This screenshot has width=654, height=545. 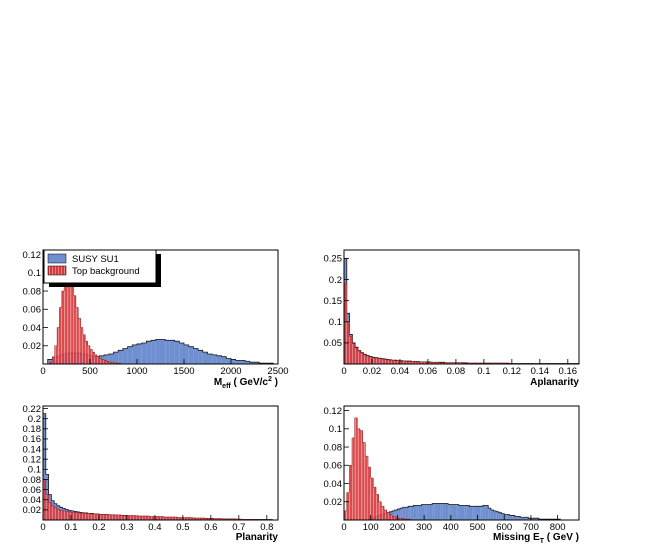 I want to click on x-axis-label: Missing ET ( GeV ), so click(x=536, y=538).